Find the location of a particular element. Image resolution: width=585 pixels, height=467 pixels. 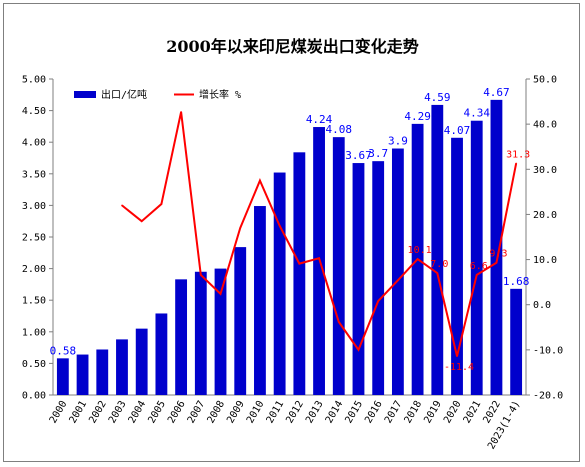

y-left-tick-label: 2.50 is located at coordinates (34, 238).